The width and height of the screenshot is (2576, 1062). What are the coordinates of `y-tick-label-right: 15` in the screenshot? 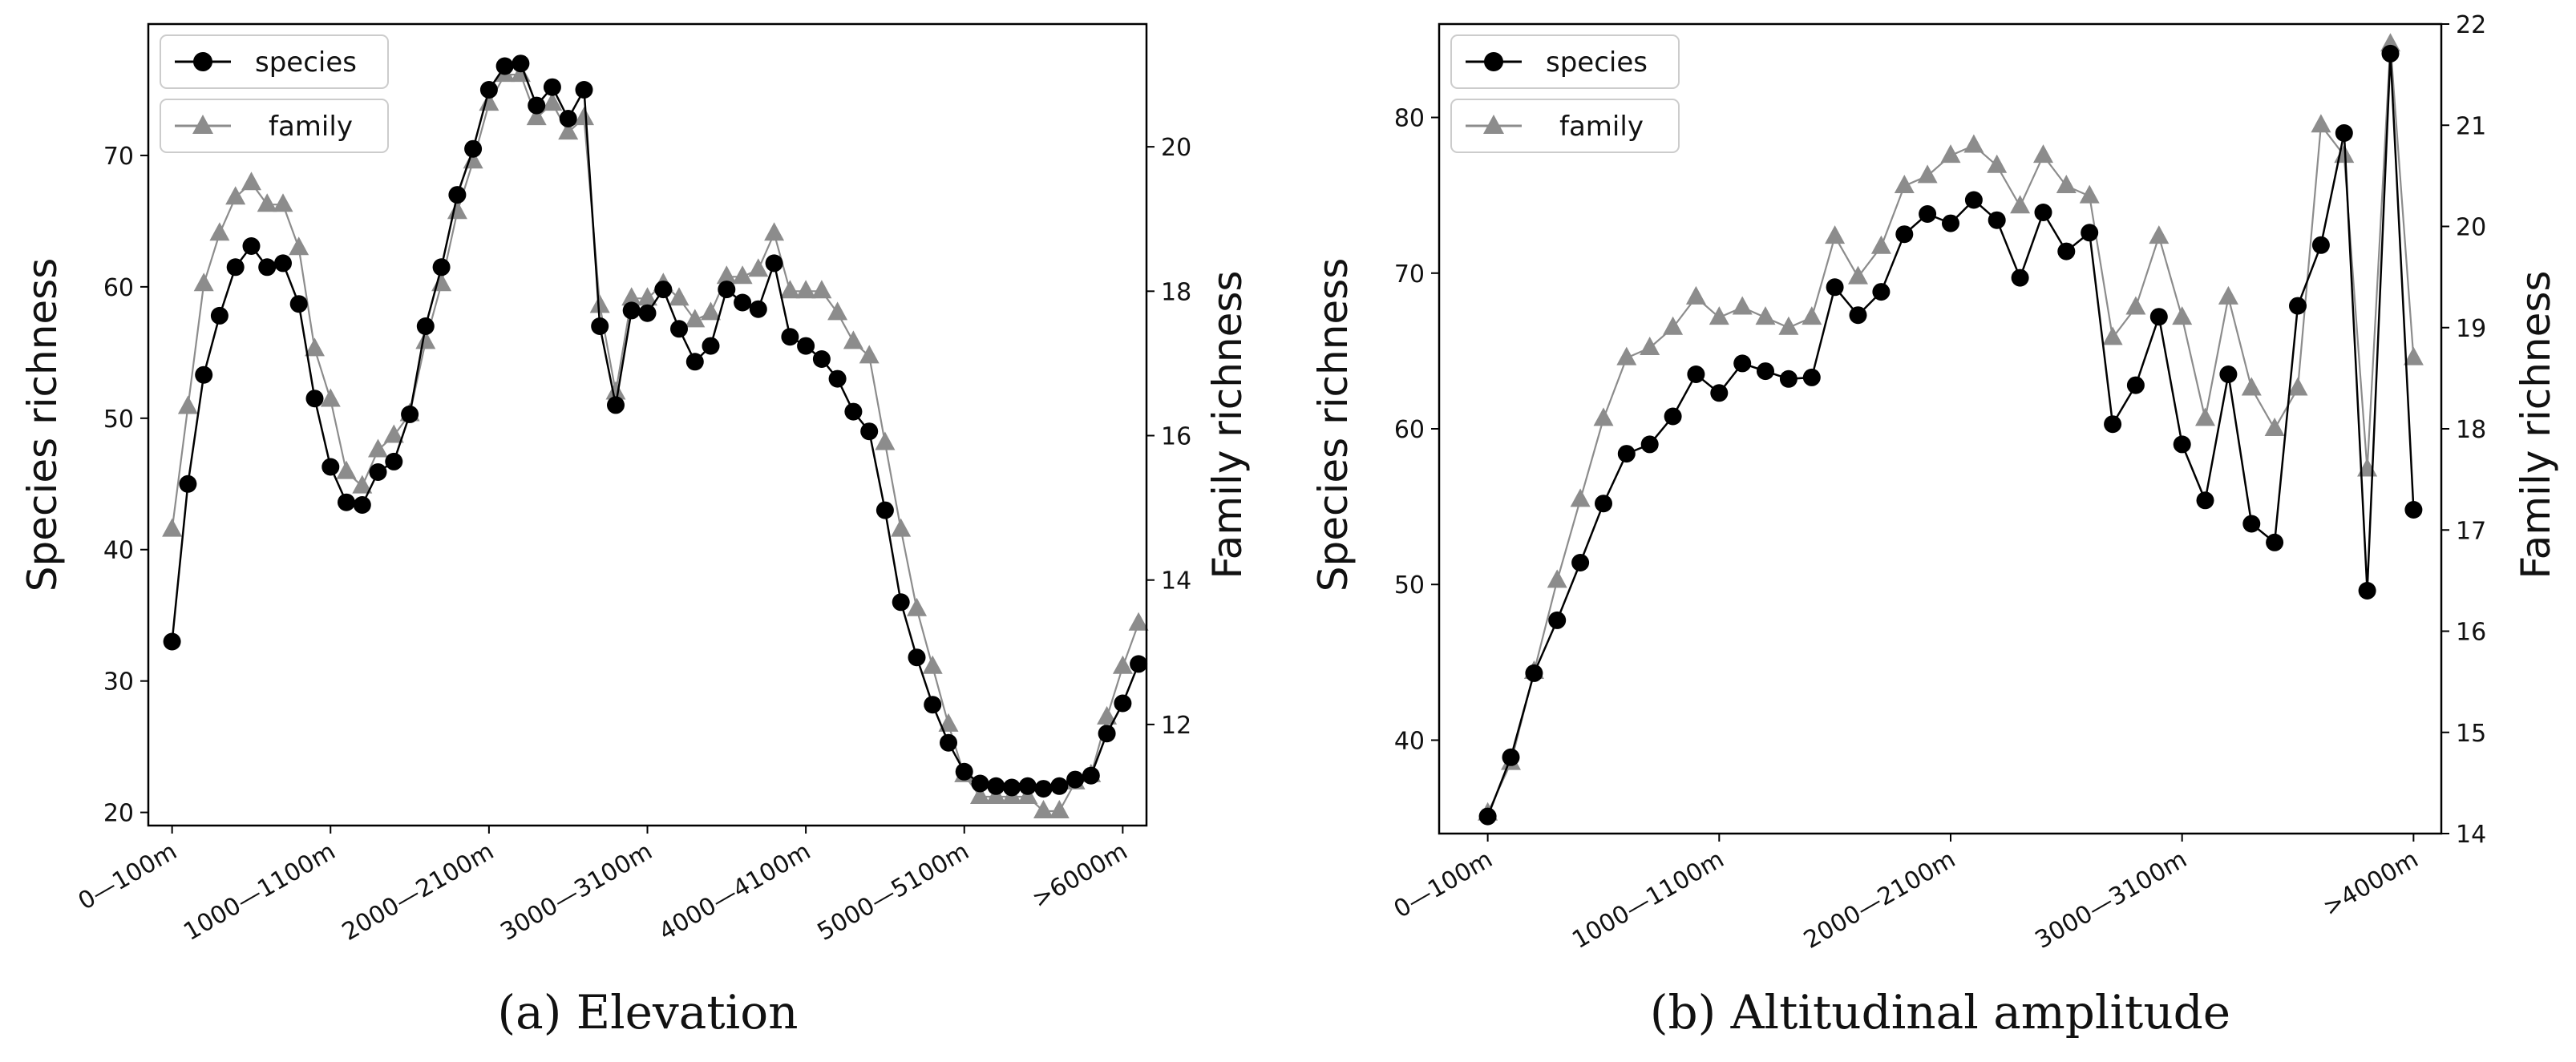 It's located at (2471, 734).